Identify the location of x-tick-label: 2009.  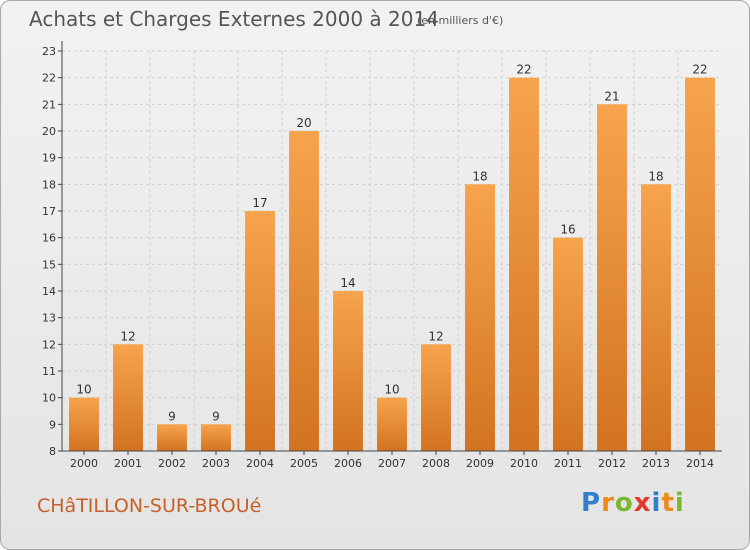
(480, 463).